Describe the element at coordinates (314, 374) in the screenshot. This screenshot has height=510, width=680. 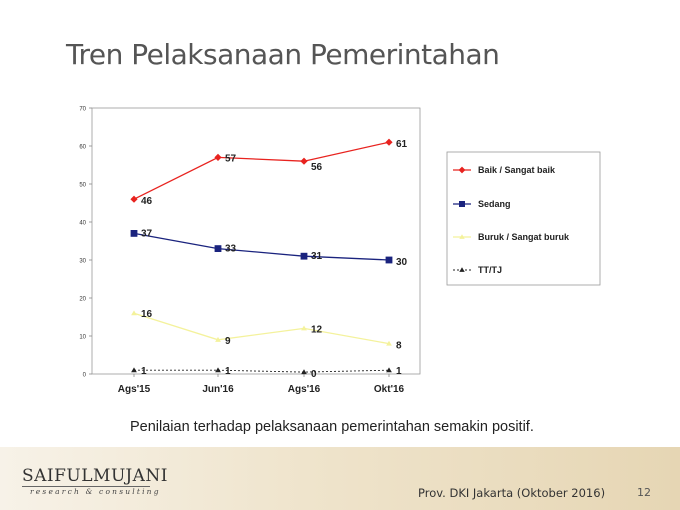
I see `data-label: 0` at that location.